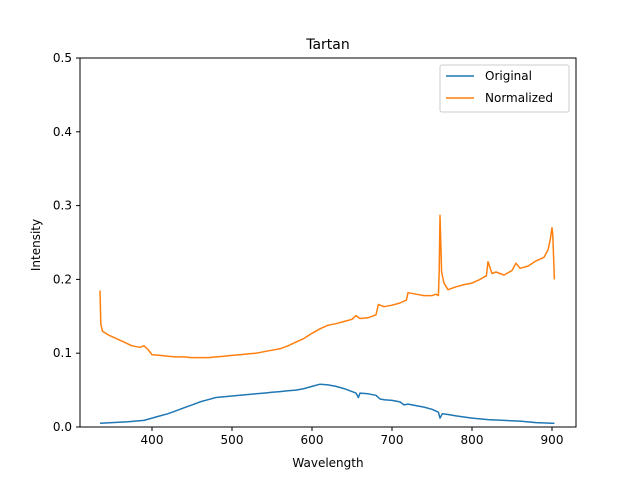 Image resolution: width=640 pixels, height=480 pixels. What do you see at coordinates (62, 58) in the screenshot?
I see `y-tick-label: 0.5` at bounding box center [62, 58].